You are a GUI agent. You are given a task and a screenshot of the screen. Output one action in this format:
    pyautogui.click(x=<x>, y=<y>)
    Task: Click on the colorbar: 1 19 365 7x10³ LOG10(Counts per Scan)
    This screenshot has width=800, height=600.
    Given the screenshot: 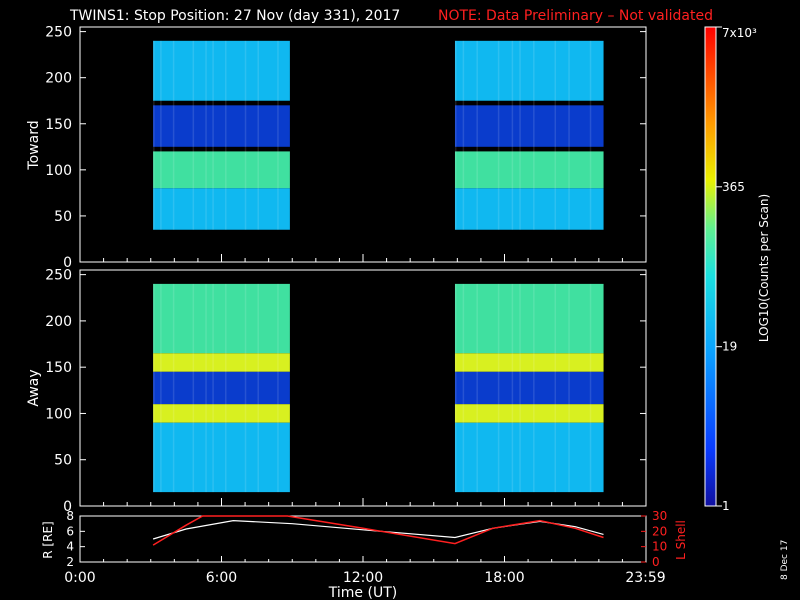 What is the action you would take?
    pyautogui.click(x=737, y=269)
    